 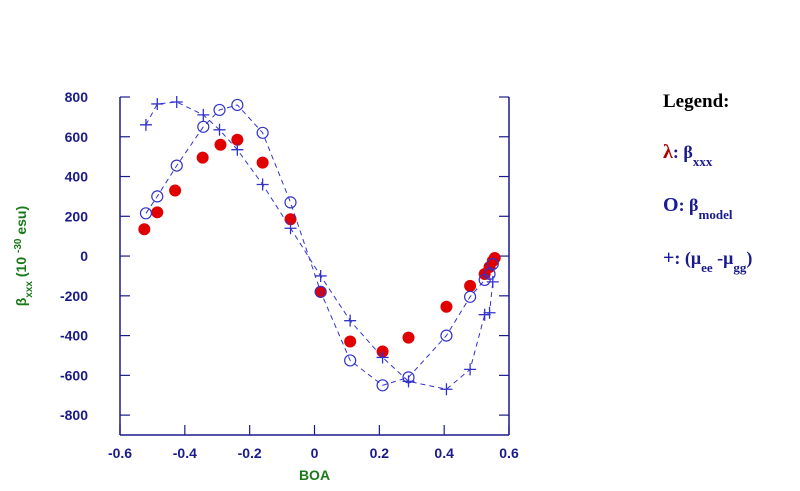 I want to click on text-part: esu), so click(x=21, y=222).